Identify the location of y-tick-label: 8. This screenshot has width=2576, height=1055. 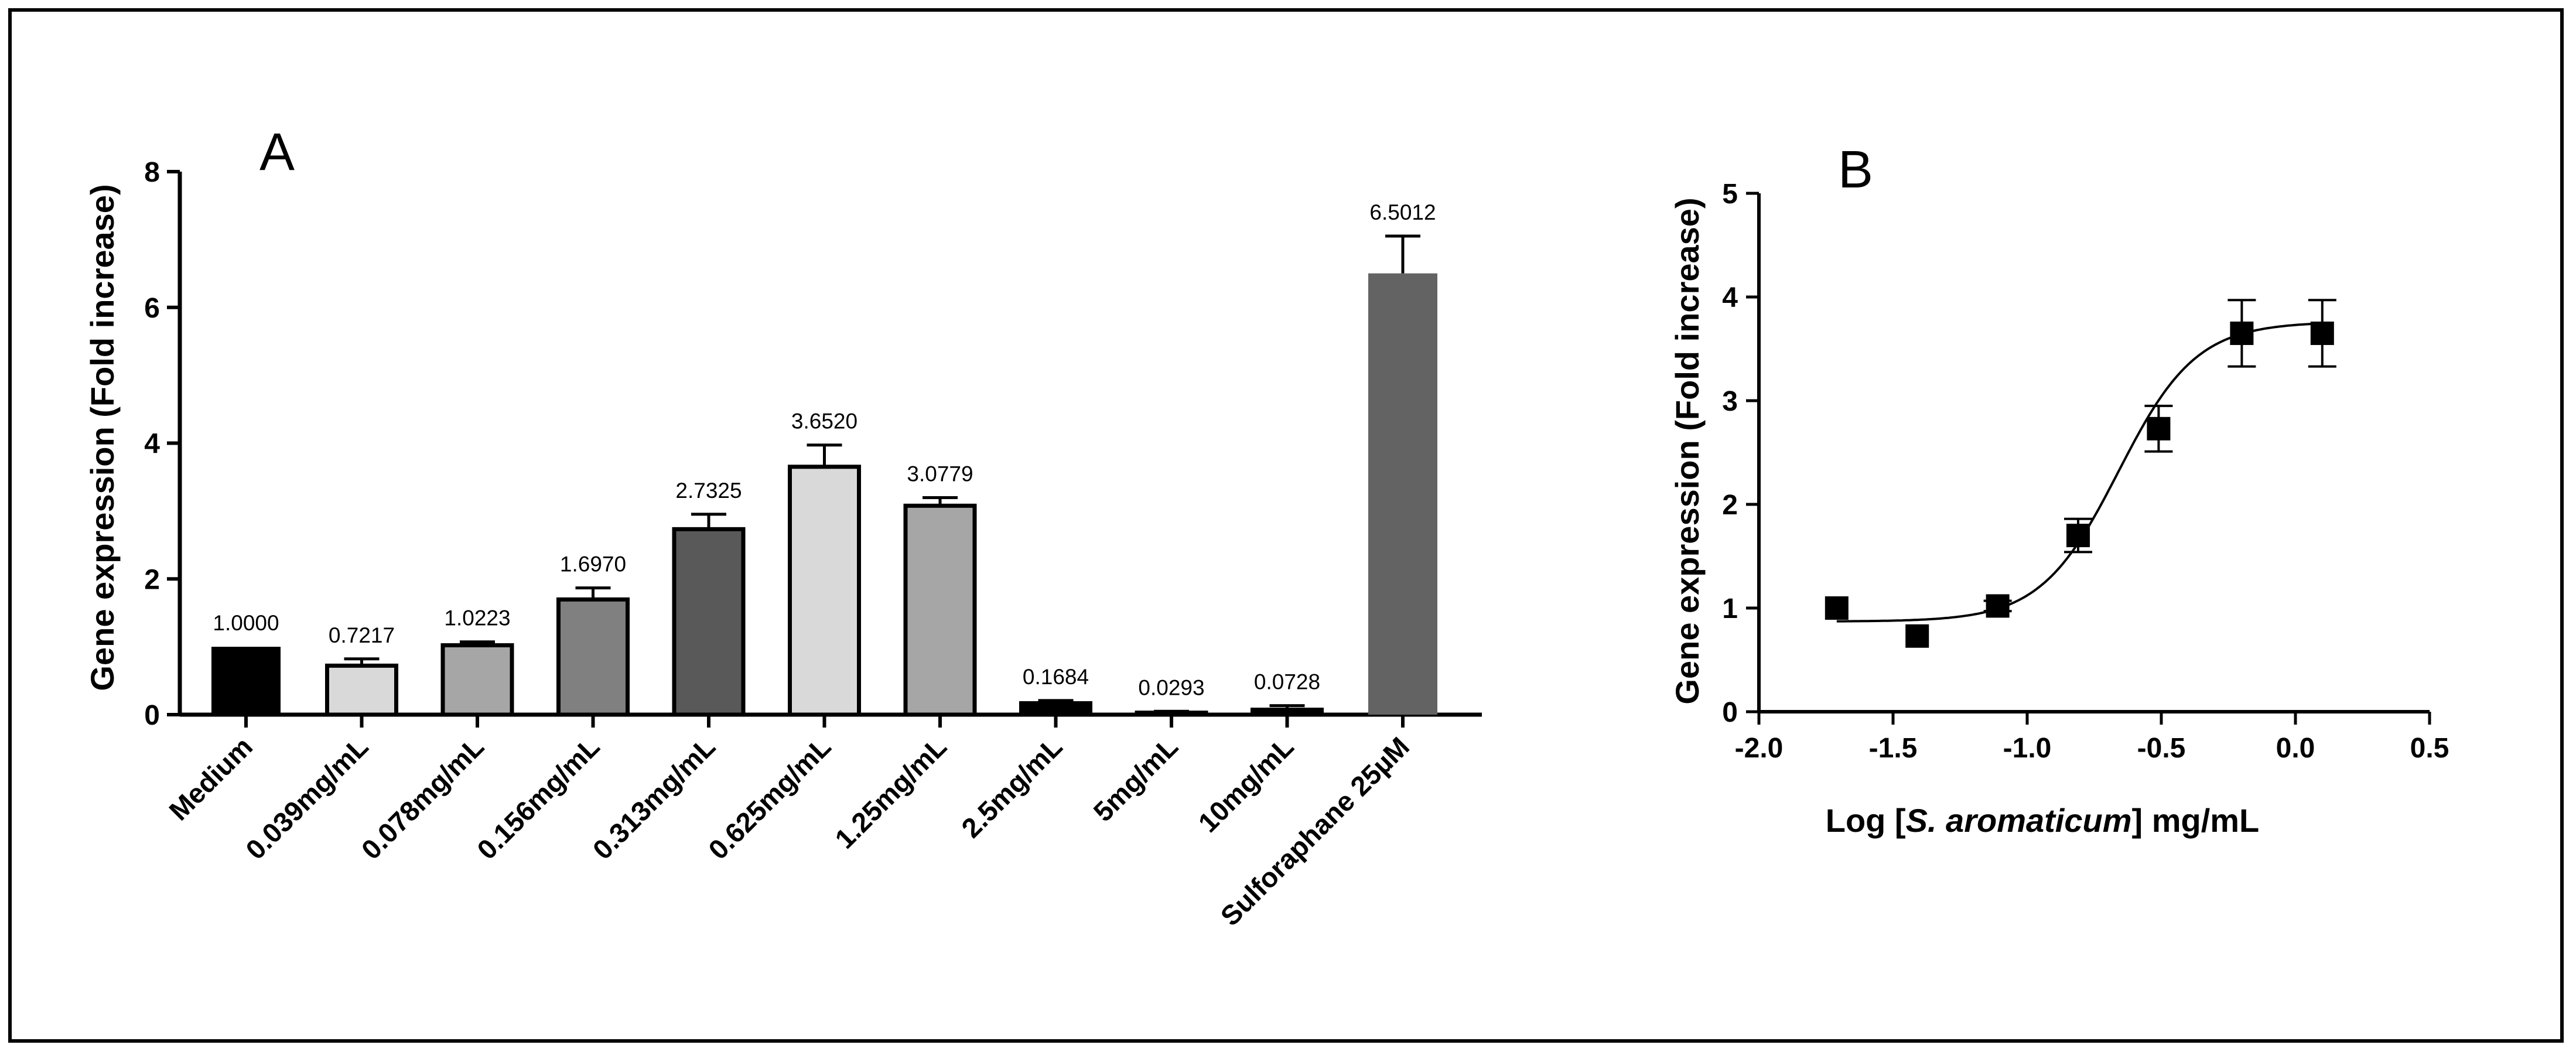
(152, 173).